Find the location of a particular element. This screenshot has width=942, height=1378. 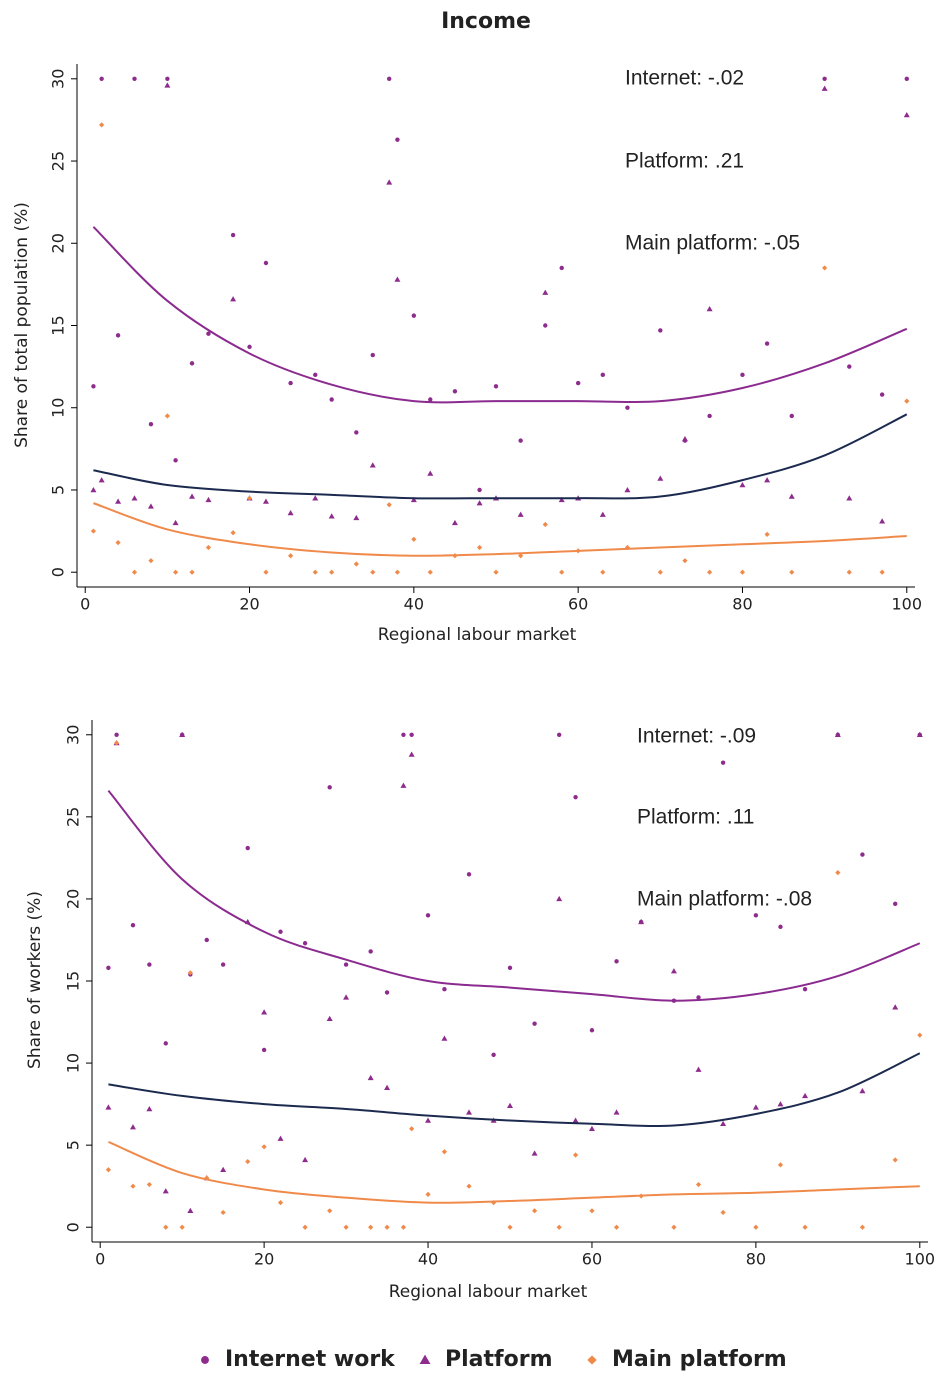

y-tick-label: 25 is located at coordinates (73, 817).